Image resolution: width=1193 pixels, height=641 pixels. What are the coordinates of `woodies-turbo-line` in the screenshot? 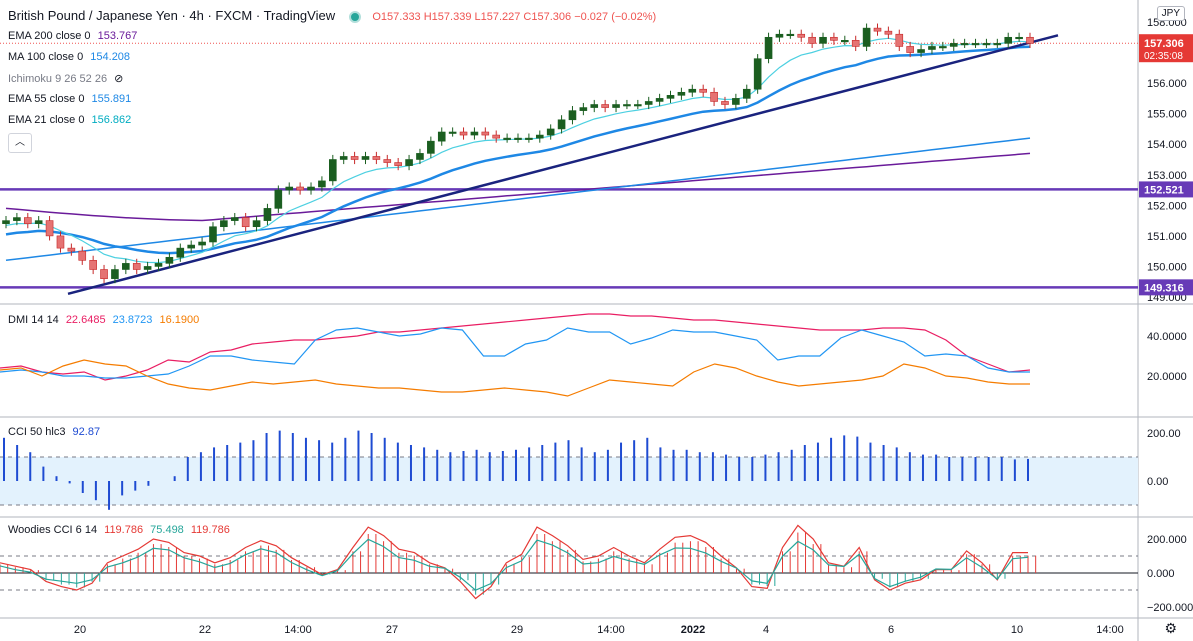 It's located at (514, 564).